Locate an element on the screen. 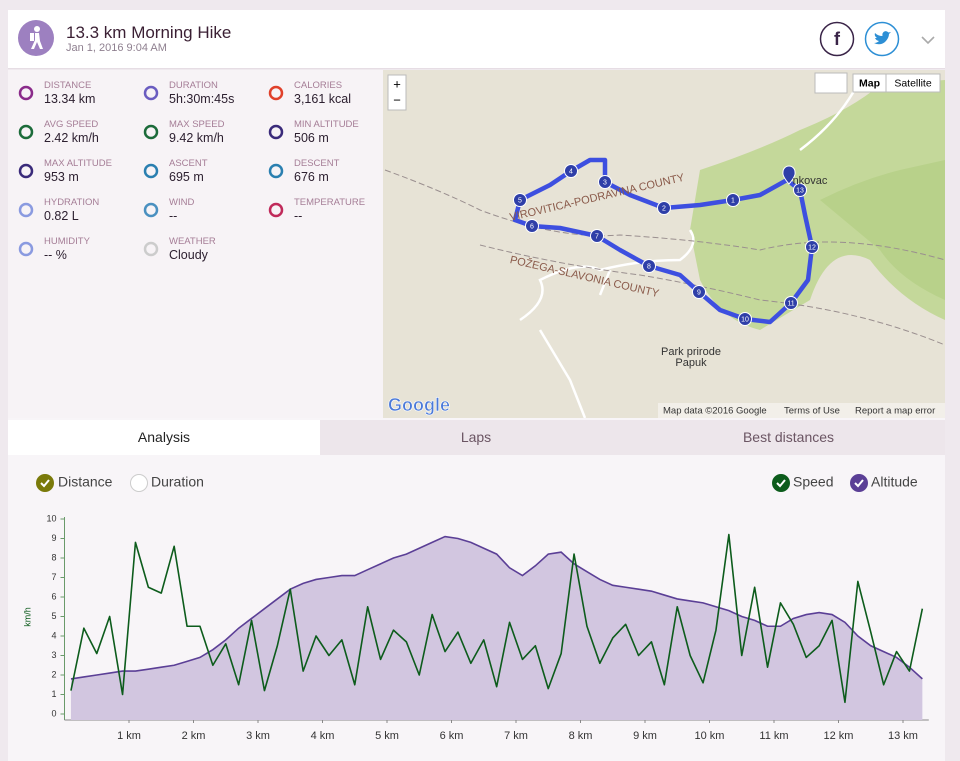 Image resolution: width=960 pixels, height=761 pixels. stat-value: 0.82 L is located at coordinates (61, 216).